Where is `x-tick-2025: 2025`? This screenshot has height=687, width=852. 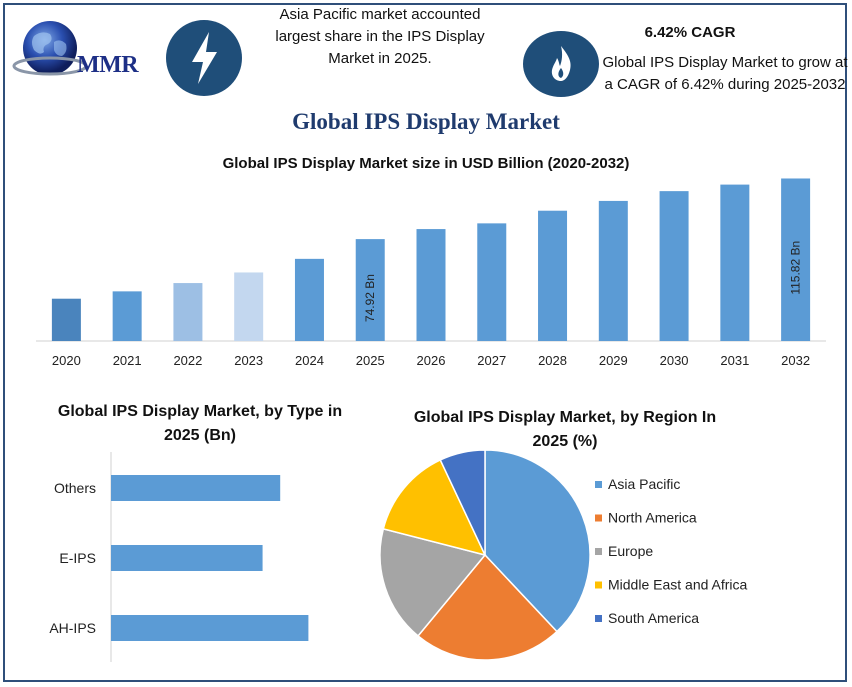 x-tick-2025: 2025 is located at coordinates (370, 360).